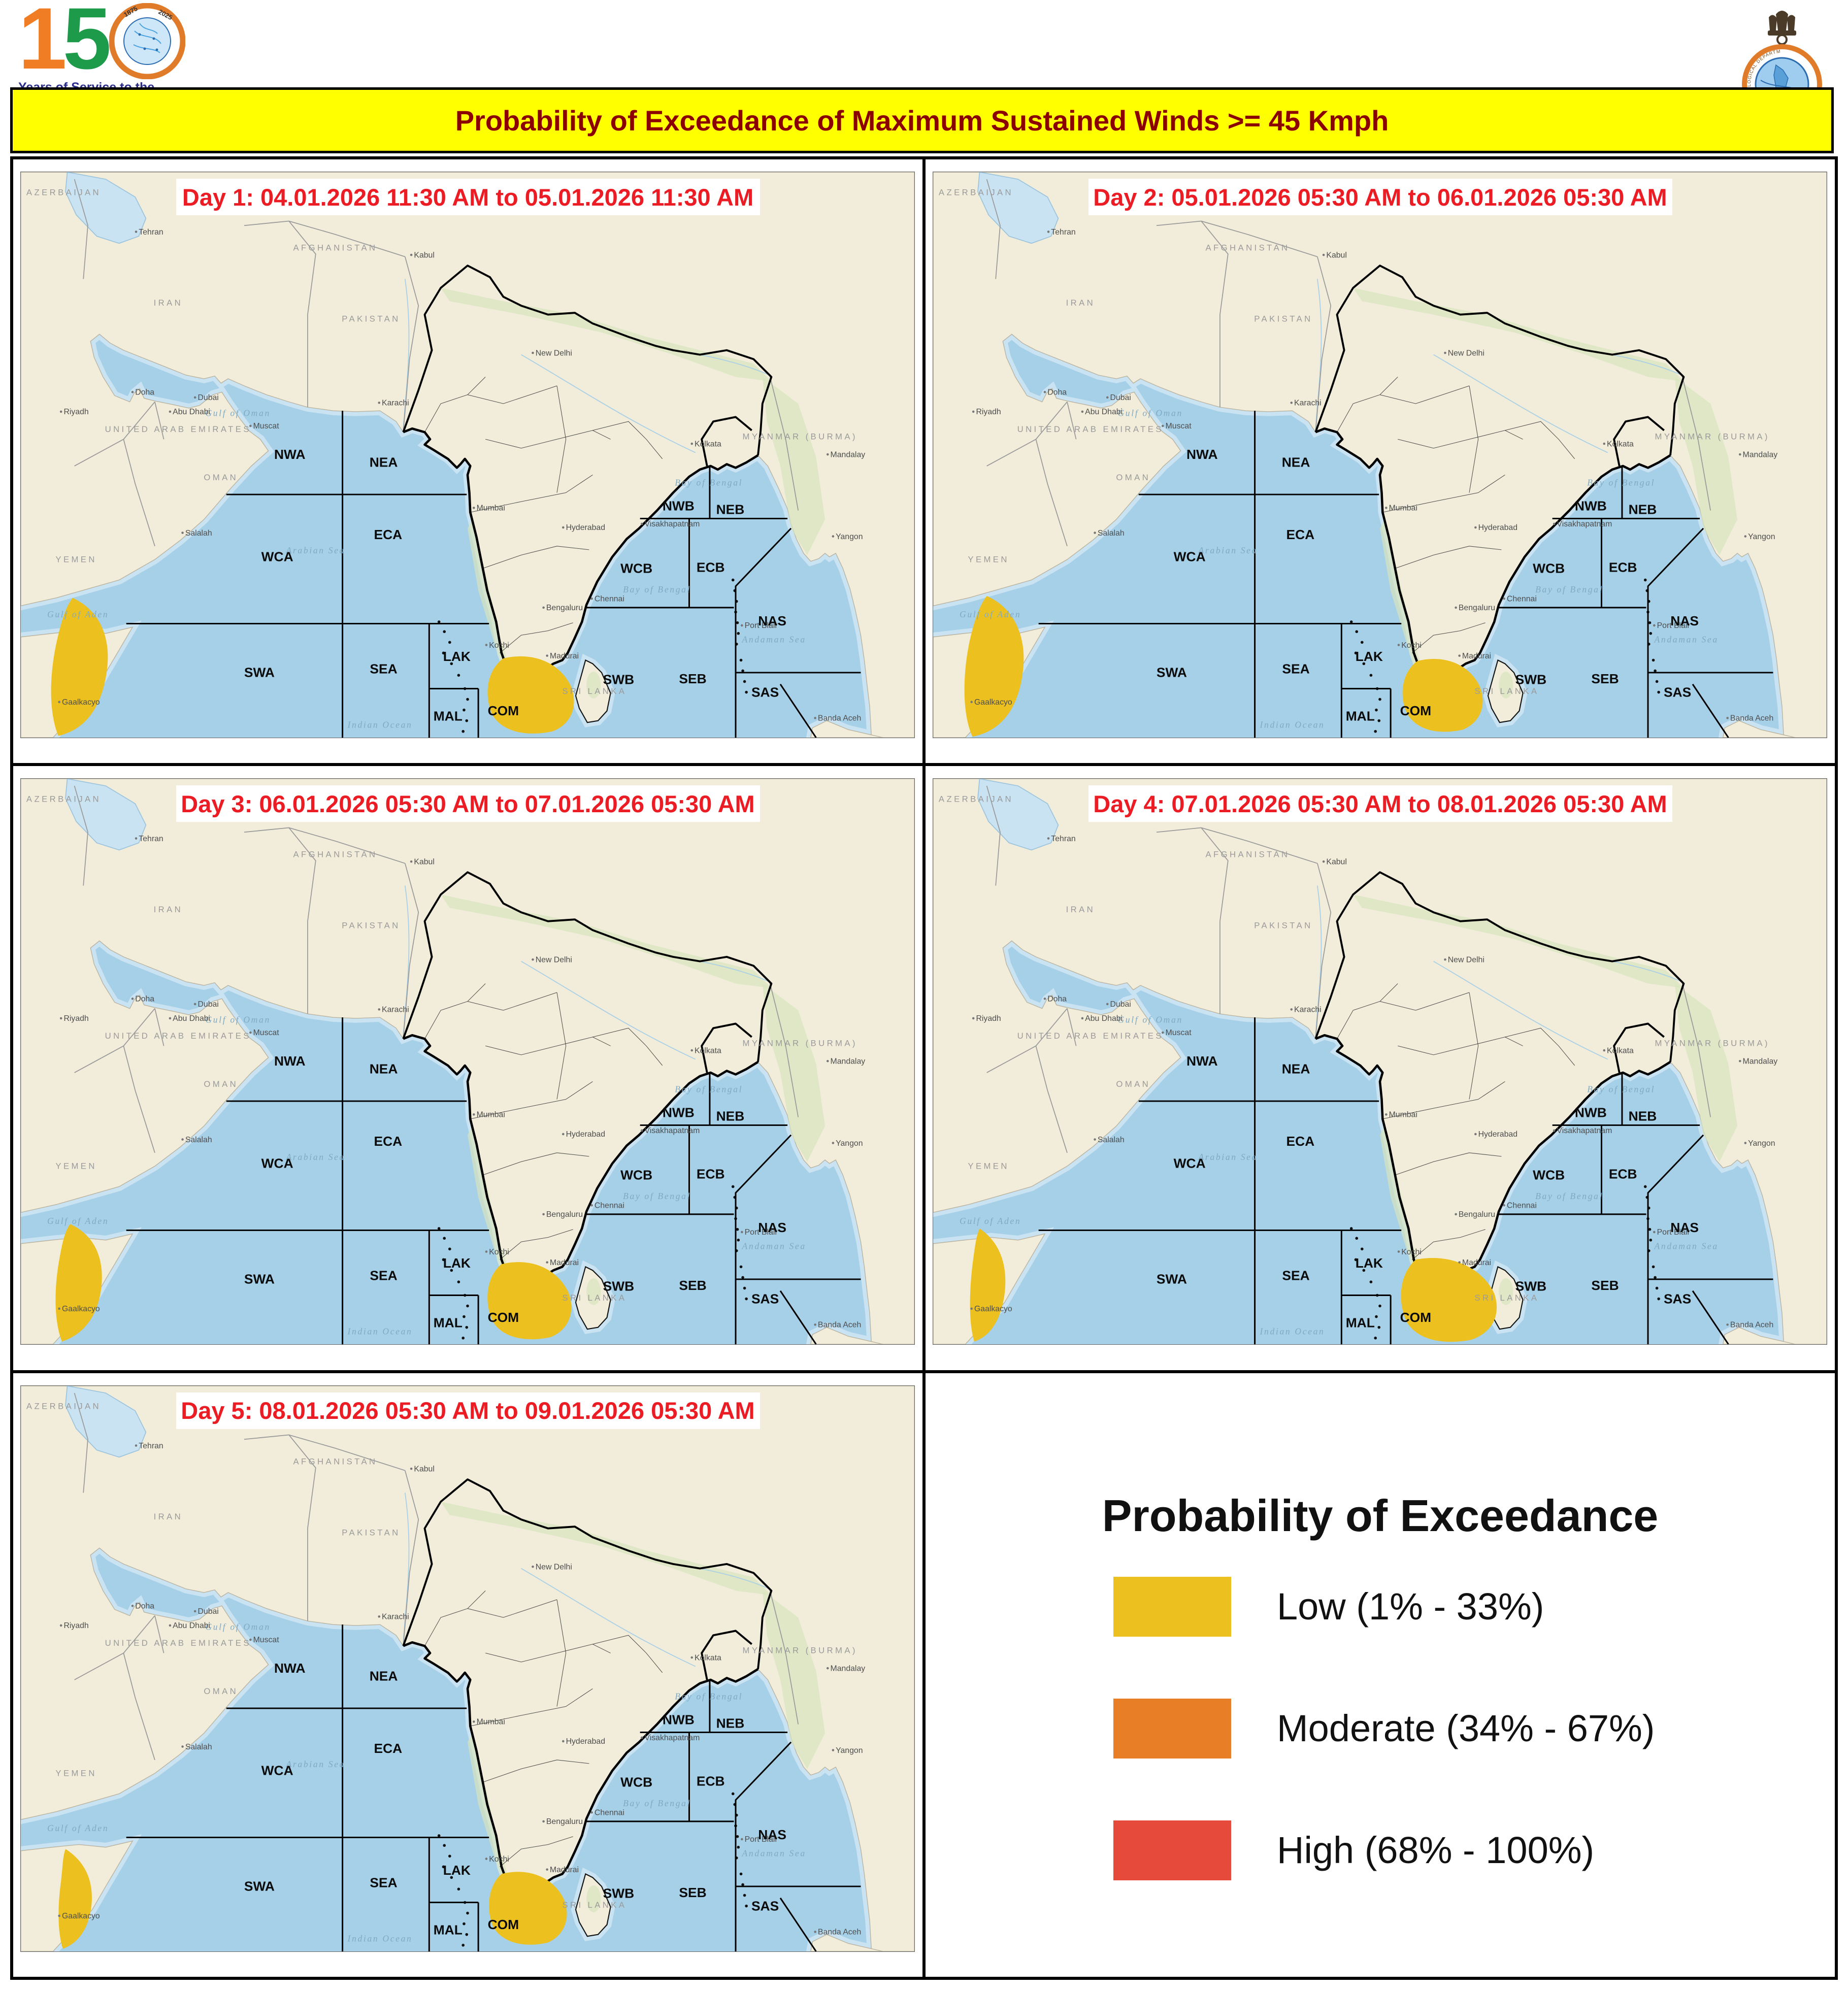 Image resolution: width=1848 pixels, height=1990 pixels. What do you see at coordinates (619, 1287) in the screenshot?
I see `svg-text: SWB` at bounding box center [619, 1287].